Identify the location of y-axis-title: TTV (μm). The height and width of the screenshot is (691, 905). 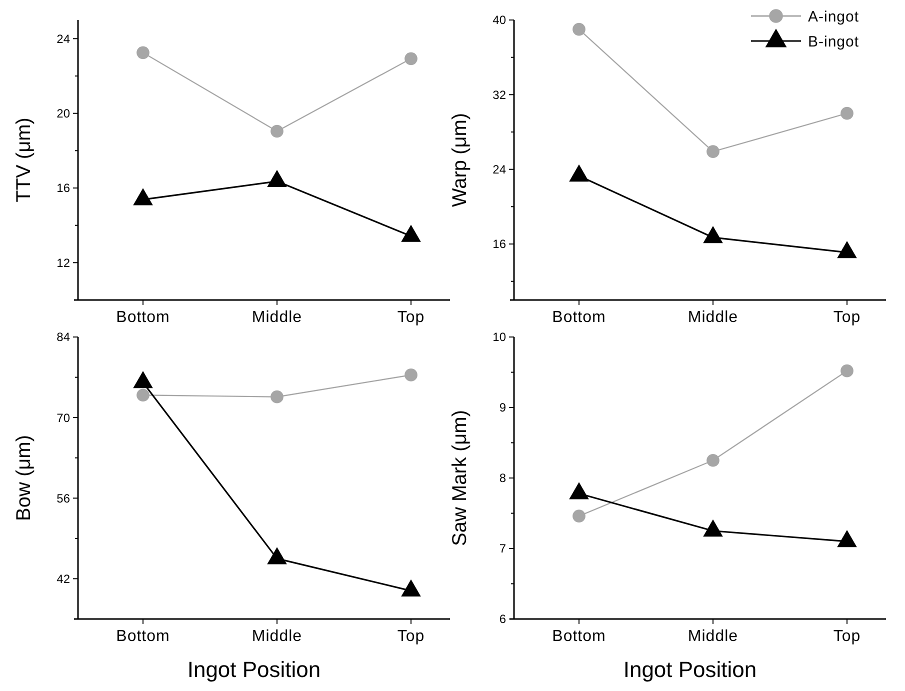
(24, 160).